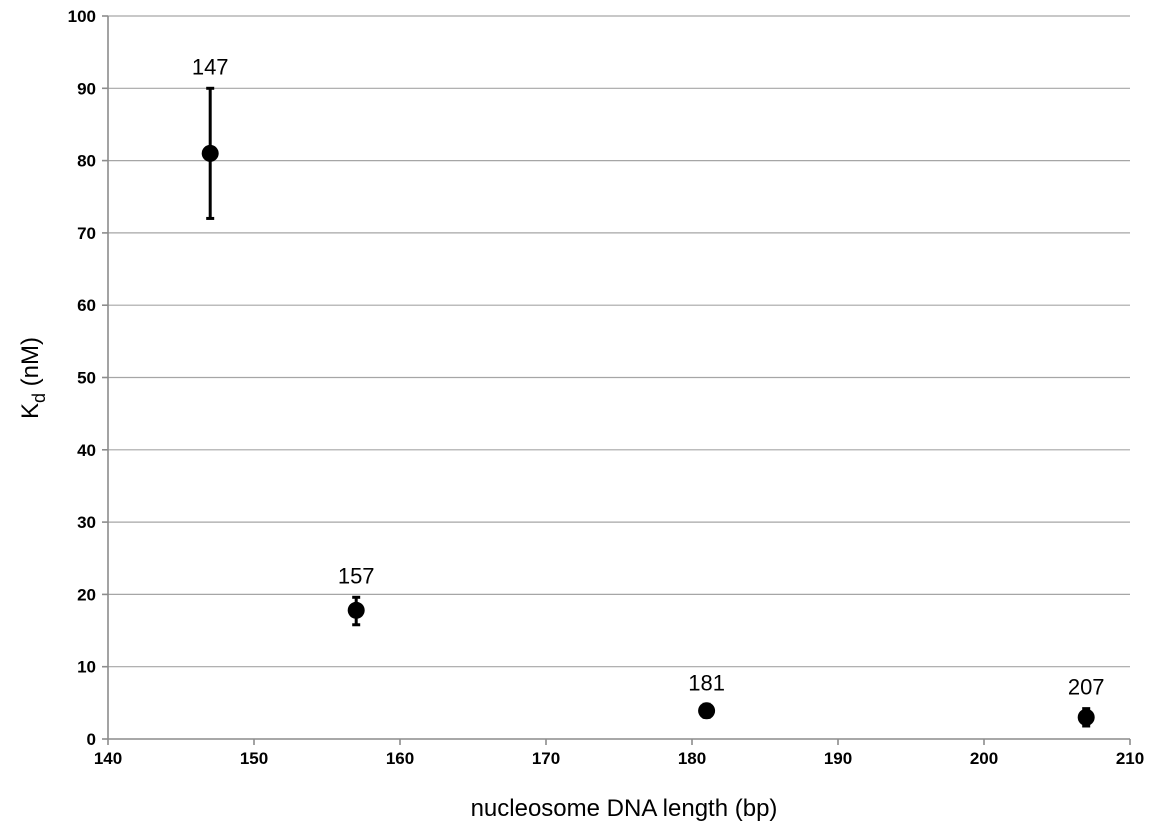  What do you see at coordinates (254, 758) in the screenshot?
I see `x-tick-label: 150` at bounding box center [254, 758].